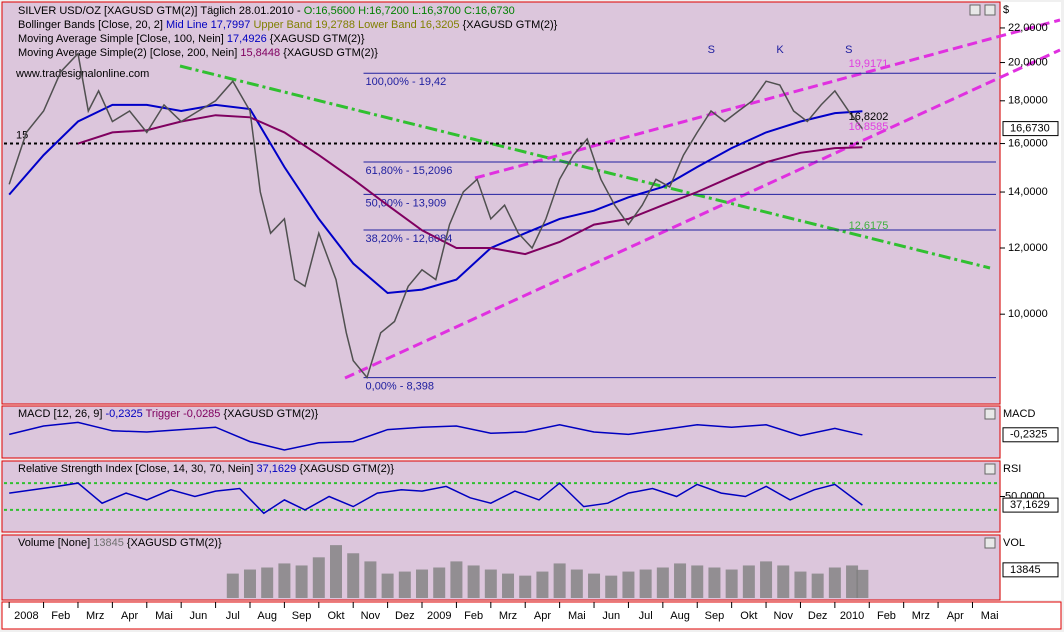 Image resolution: width=1064 pixels, height=637 pixels. What do you see at coordinates (122, 39) in the screenshot?
I see `legend-part: Moving Average Simple [Close, 100, Nein]` at bounding box center [122, 39].